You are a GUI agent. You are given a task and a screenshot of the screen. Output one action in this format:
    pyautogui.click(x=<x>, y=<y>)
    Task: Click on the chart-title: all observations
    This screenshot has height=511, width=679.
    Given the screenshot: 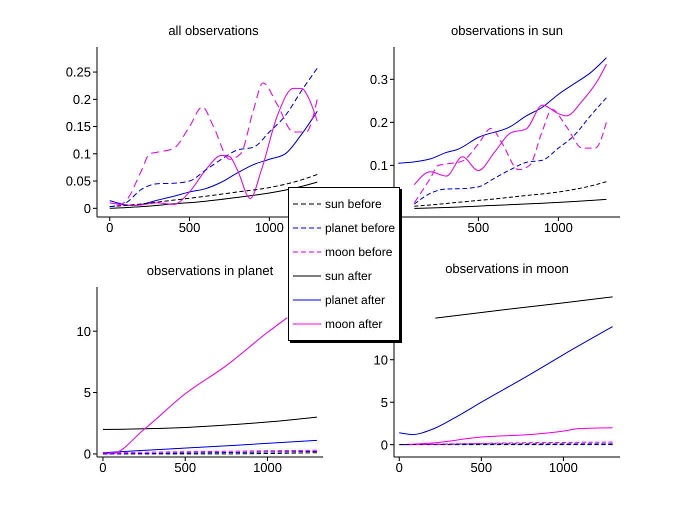 What is the action you would take?
    pyautogui.click(x=213, y=30)
    